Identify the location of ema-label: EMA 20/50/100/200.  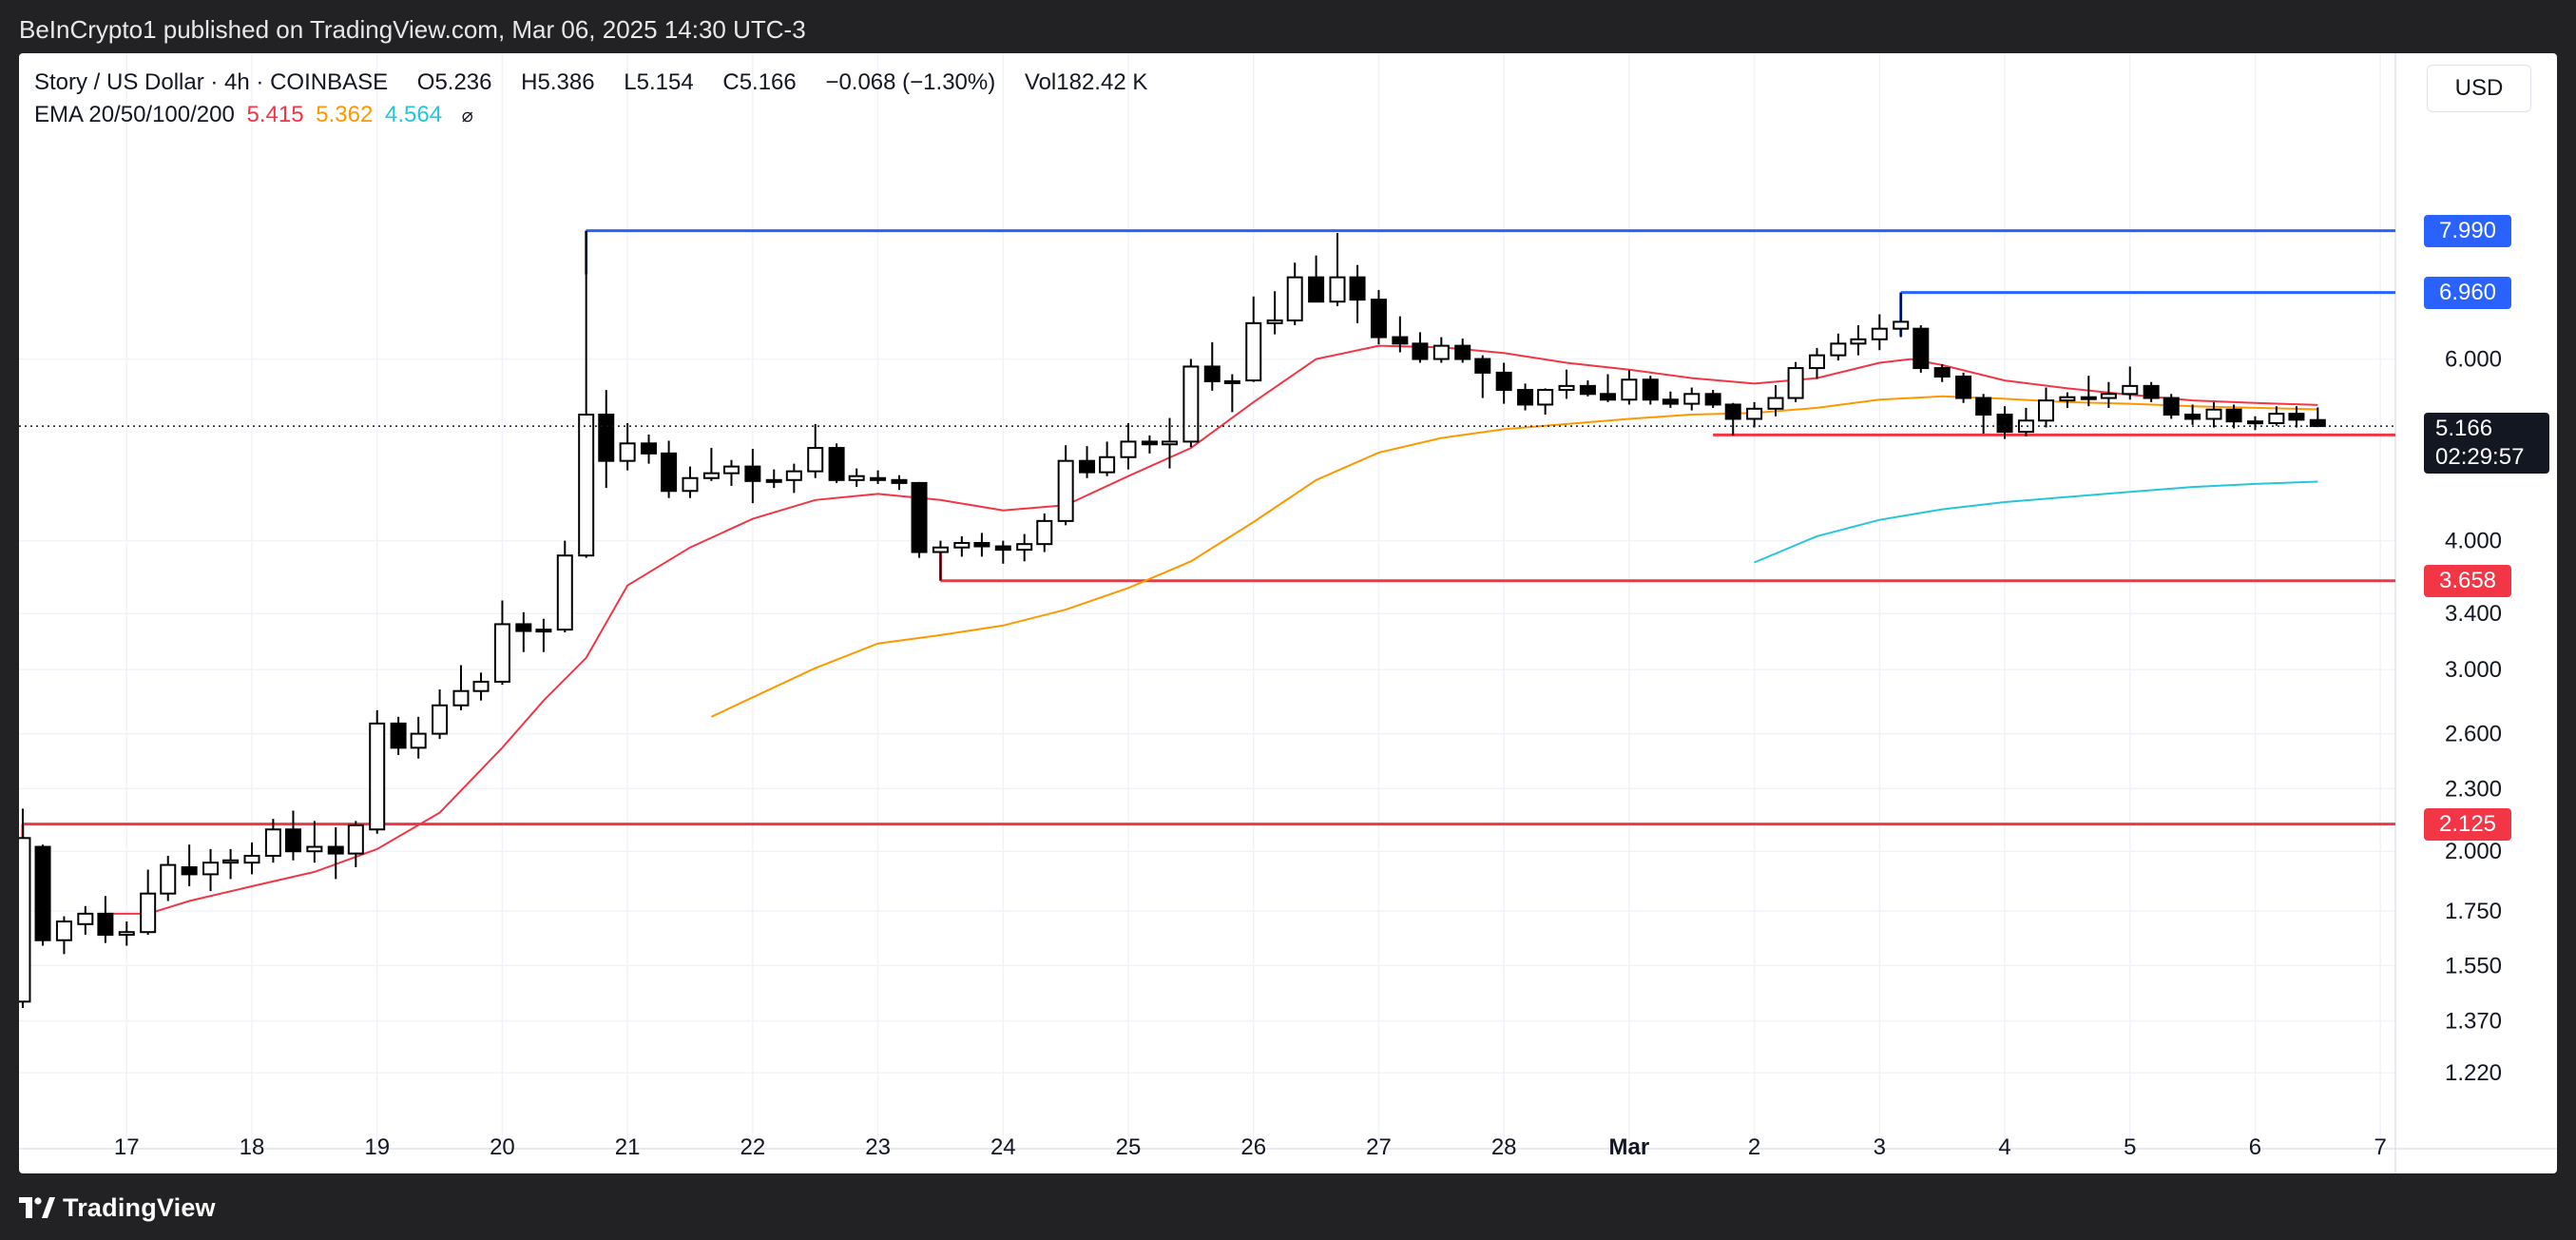
(134, 114).